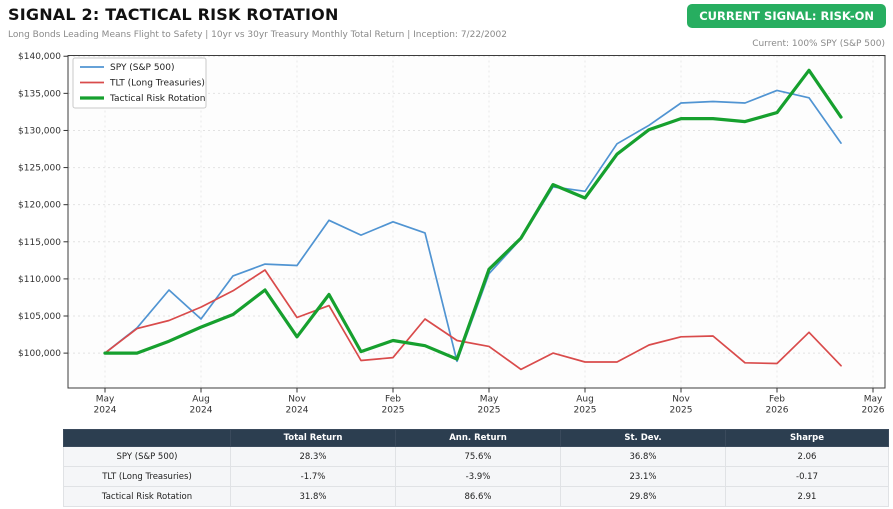 This screenshot has height=509, width=893. What do you see at coordinates (313, 476) in the screenshot?
I see `stat-value: -1.7%` at bounding box center [313, 476].